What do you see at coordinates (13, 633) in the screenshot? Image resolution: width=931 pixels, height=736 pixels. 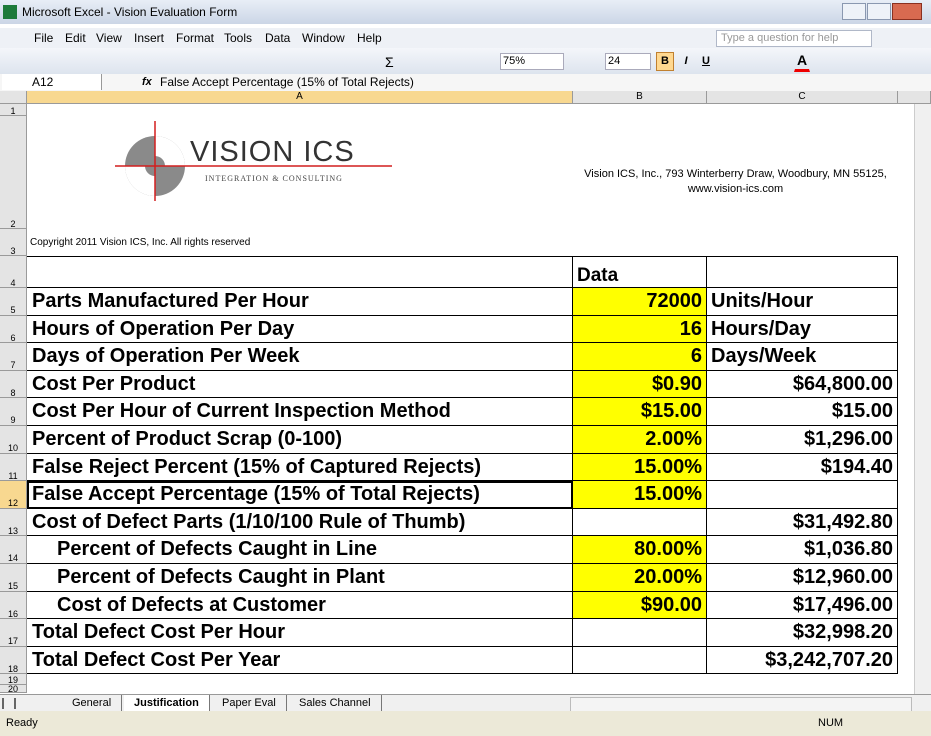 I see `row-header: 17` at bounding box center [13, 633].